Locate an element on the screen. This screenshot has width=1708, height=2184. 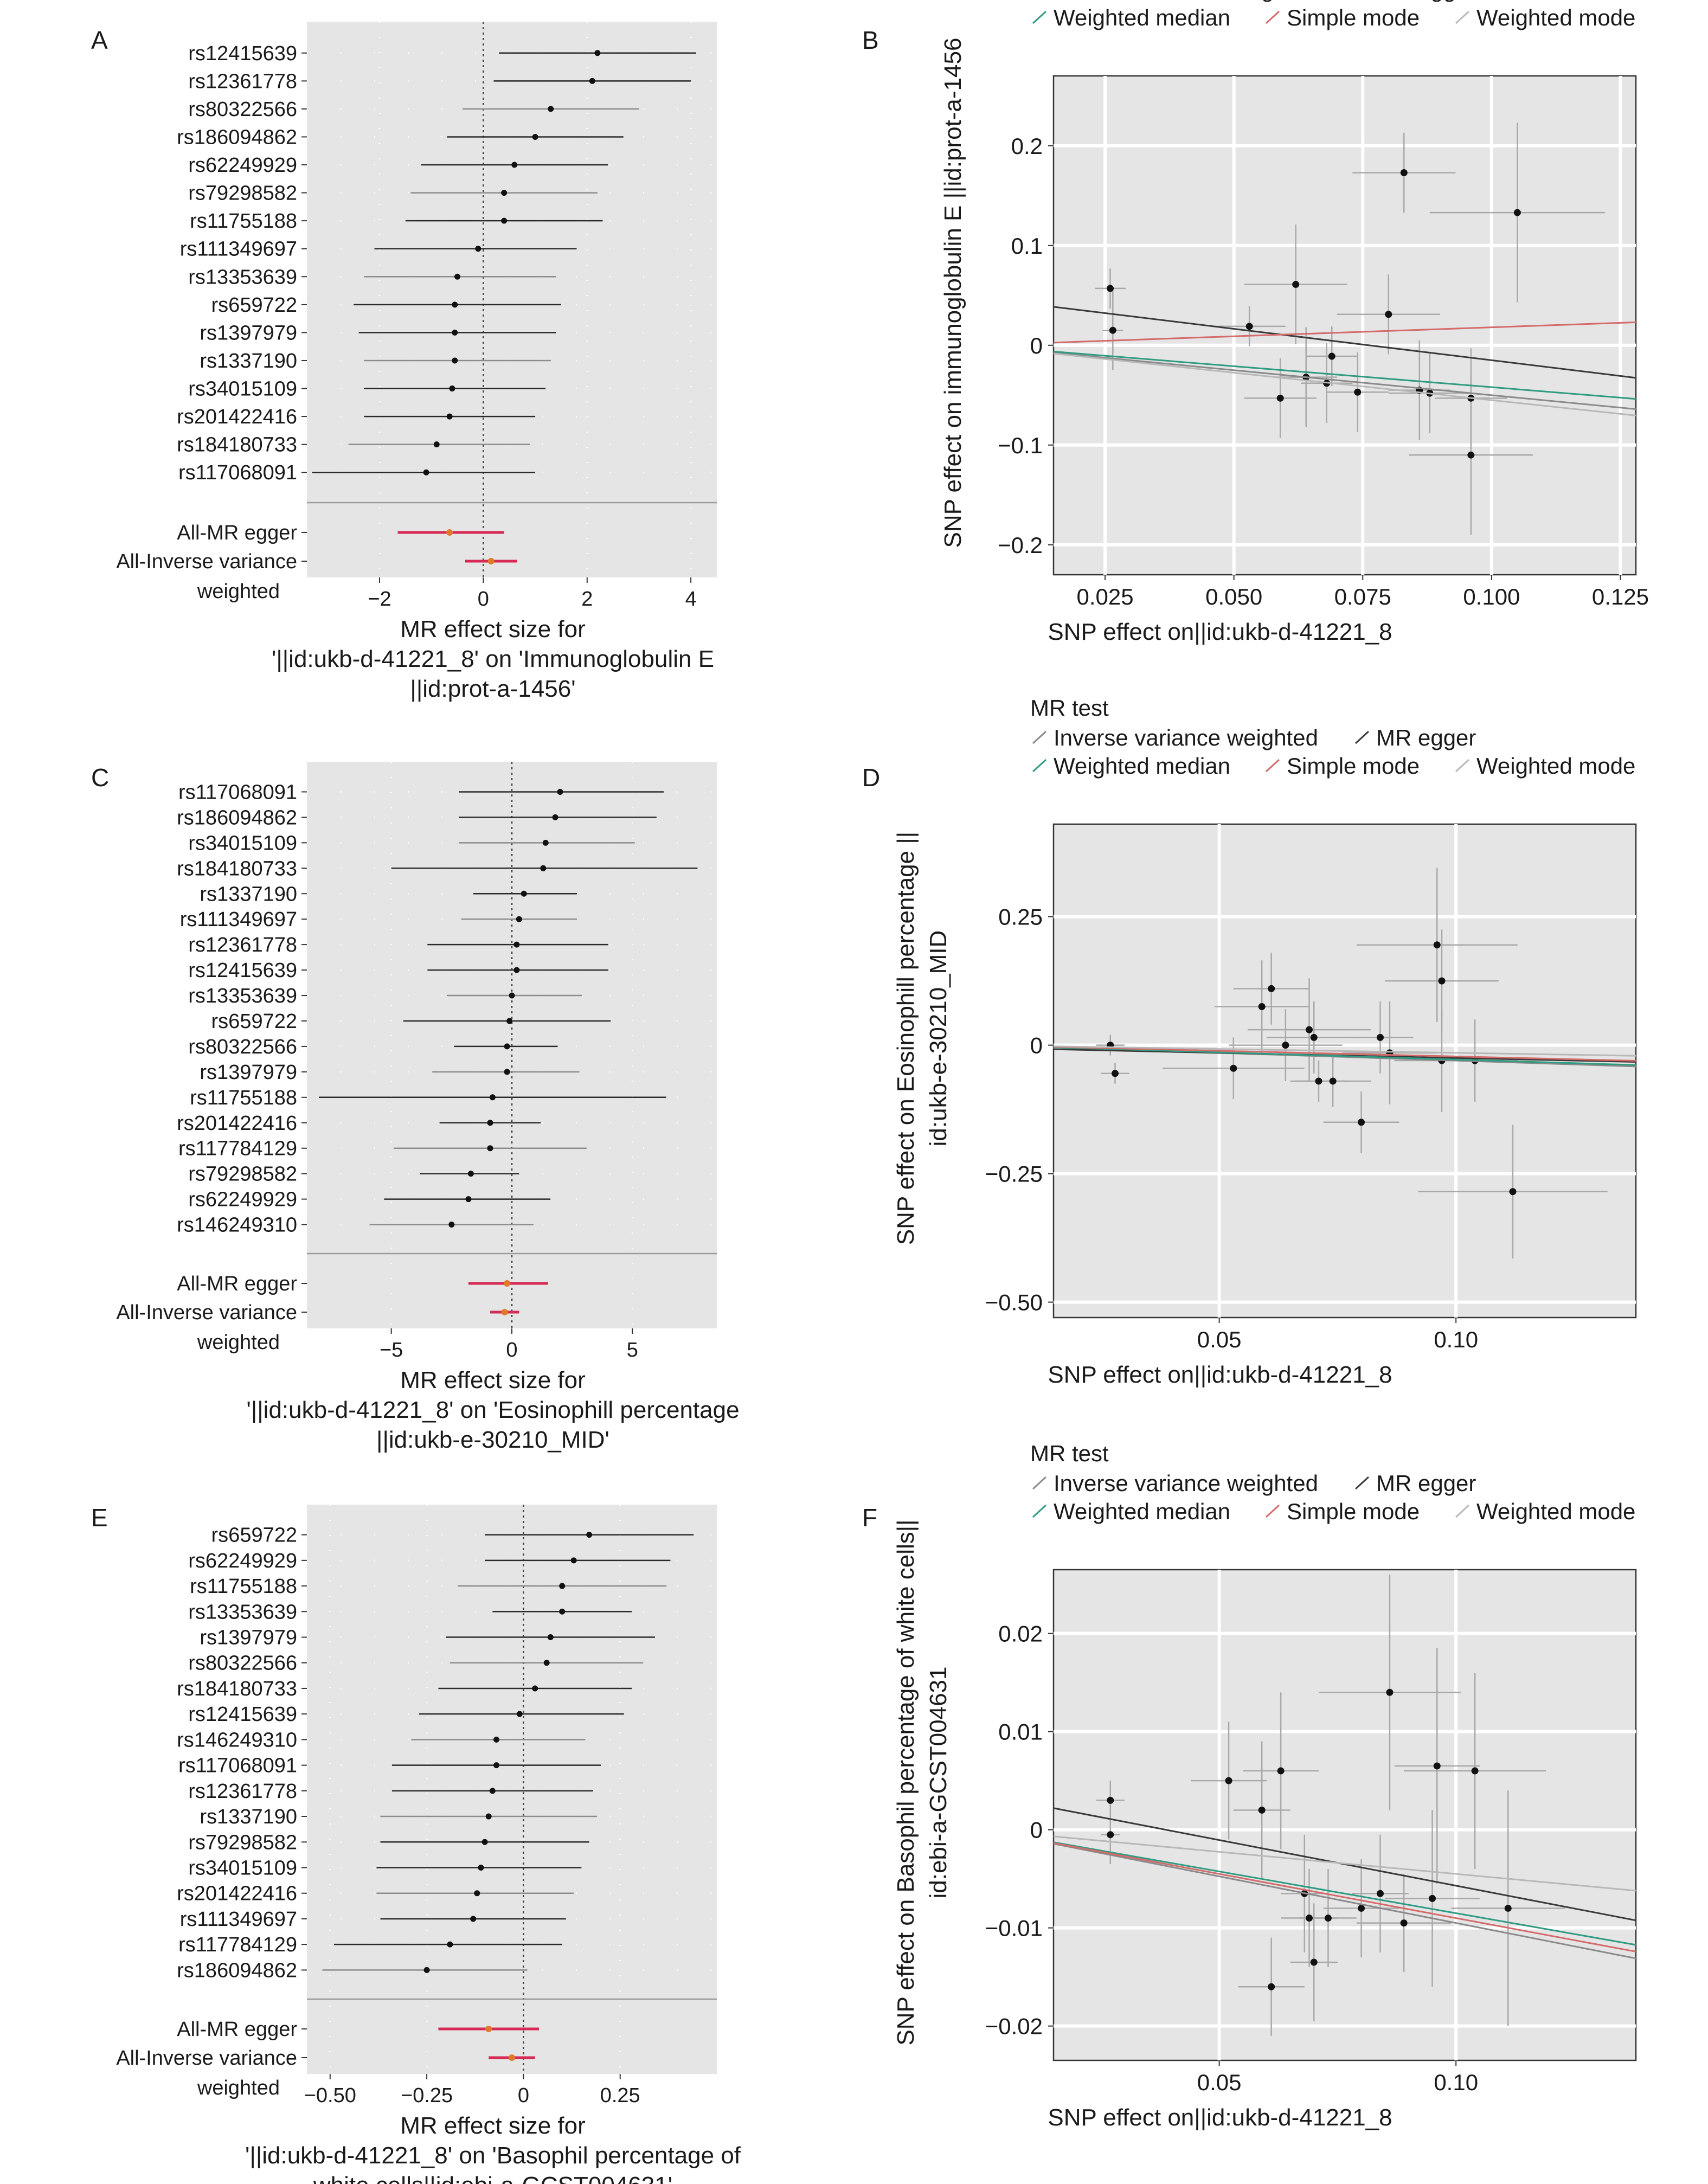
y-tick-label: −0.01 is located at coordinates (1014, 1929).